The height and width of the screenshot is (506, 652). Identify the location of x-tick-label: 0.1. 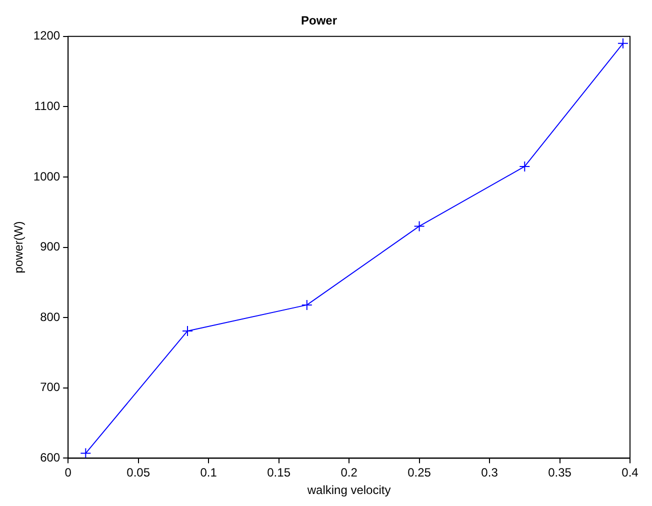
(209, 473).